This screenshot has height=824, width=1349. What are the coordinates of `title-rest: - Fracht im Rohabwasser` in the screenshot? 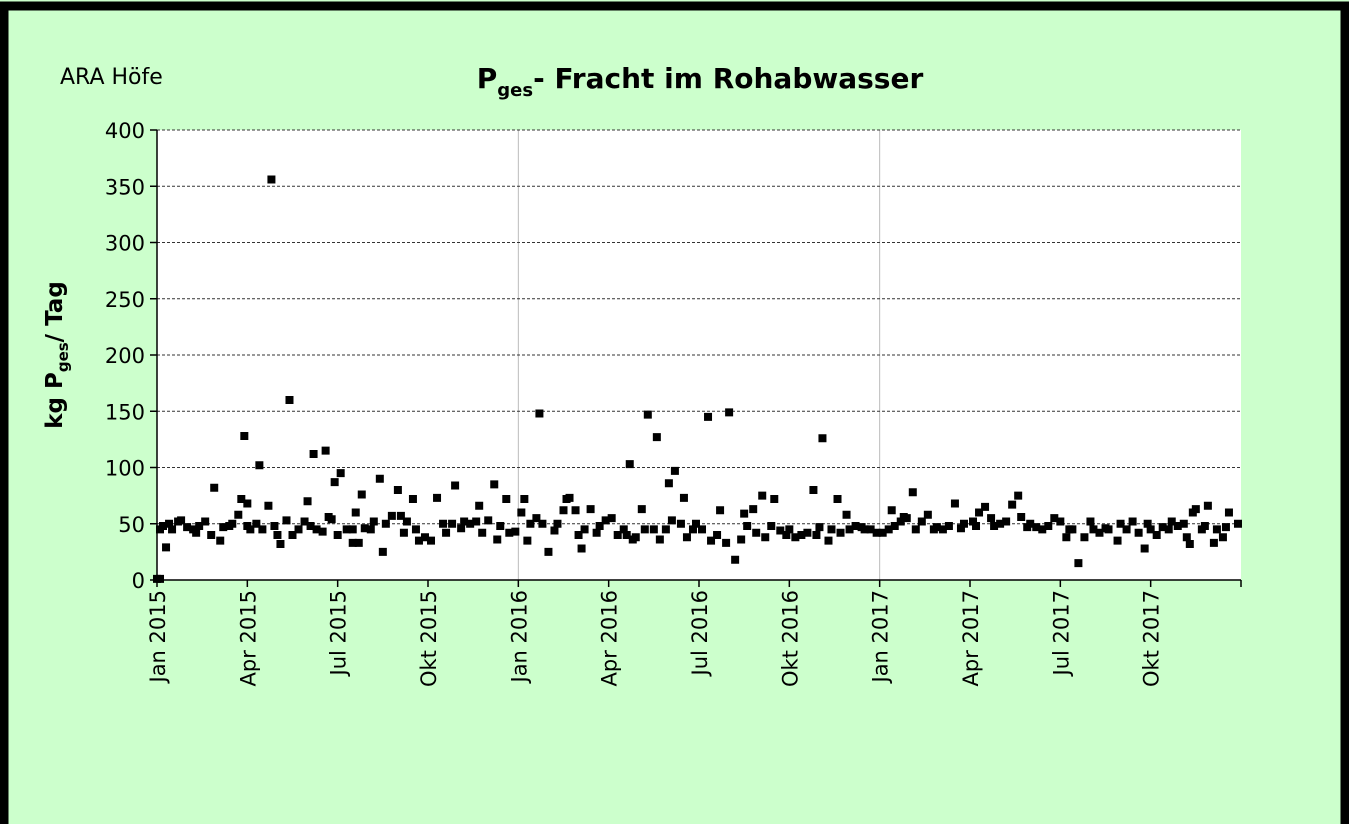 It's located at (728, 78).